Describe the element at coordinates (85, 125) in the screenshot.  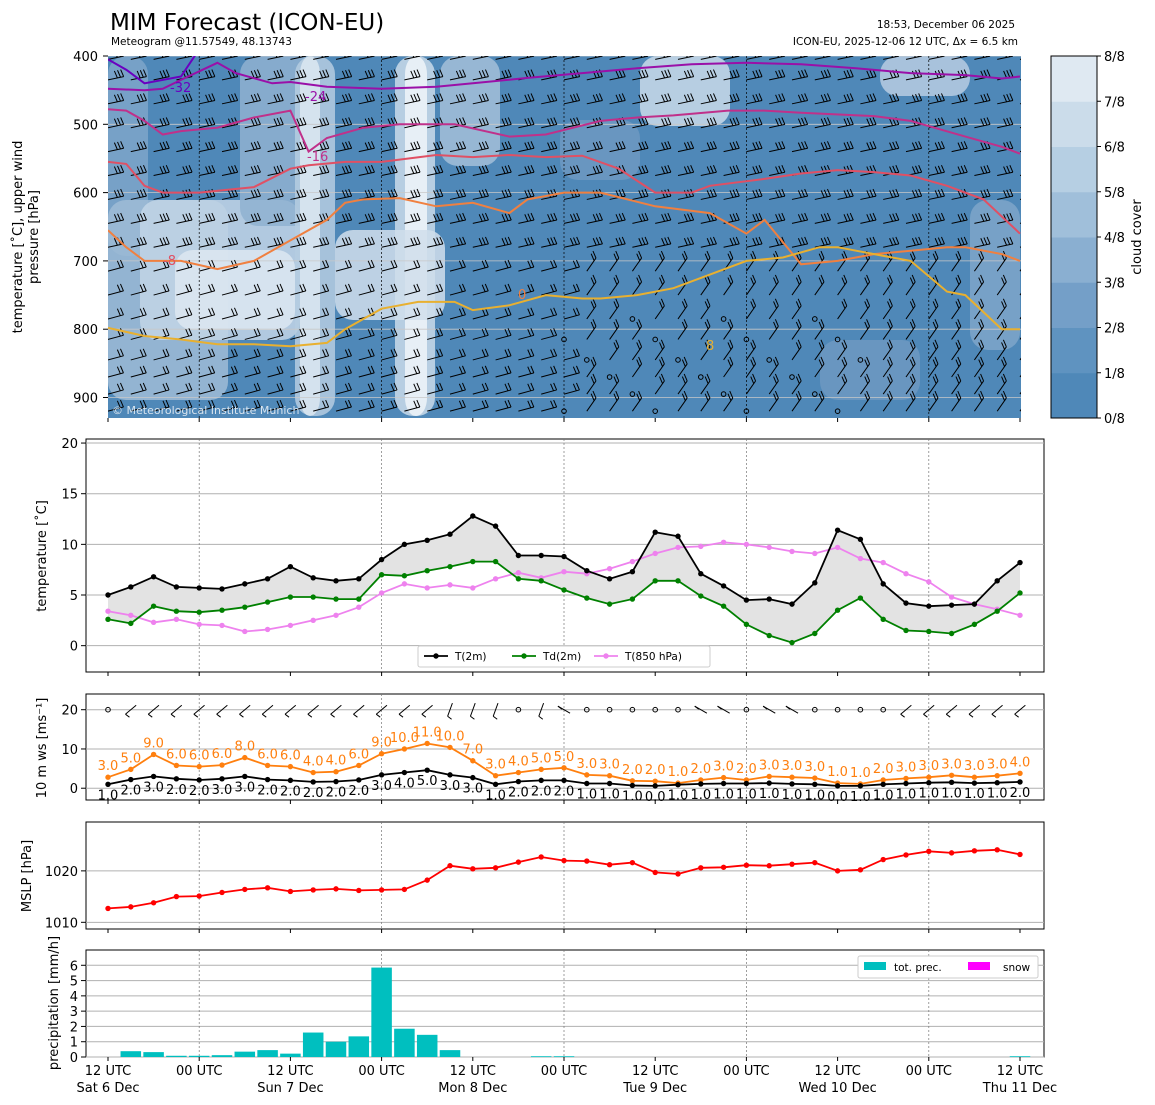
I see `pressure-tick-label: 500` at that location.